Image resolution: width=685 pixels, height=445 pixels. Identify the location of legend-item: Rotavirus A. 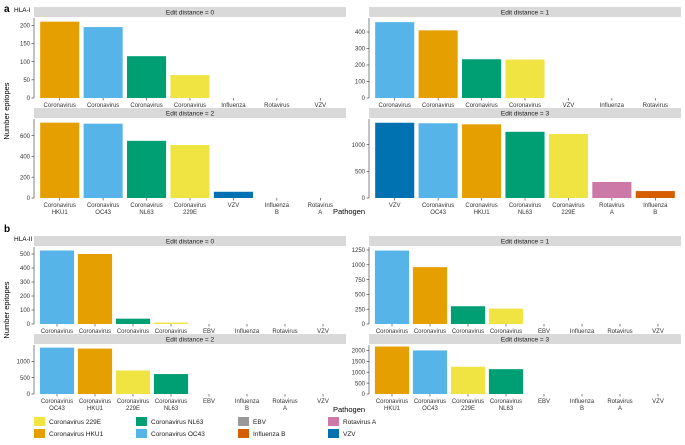
(352, 421).